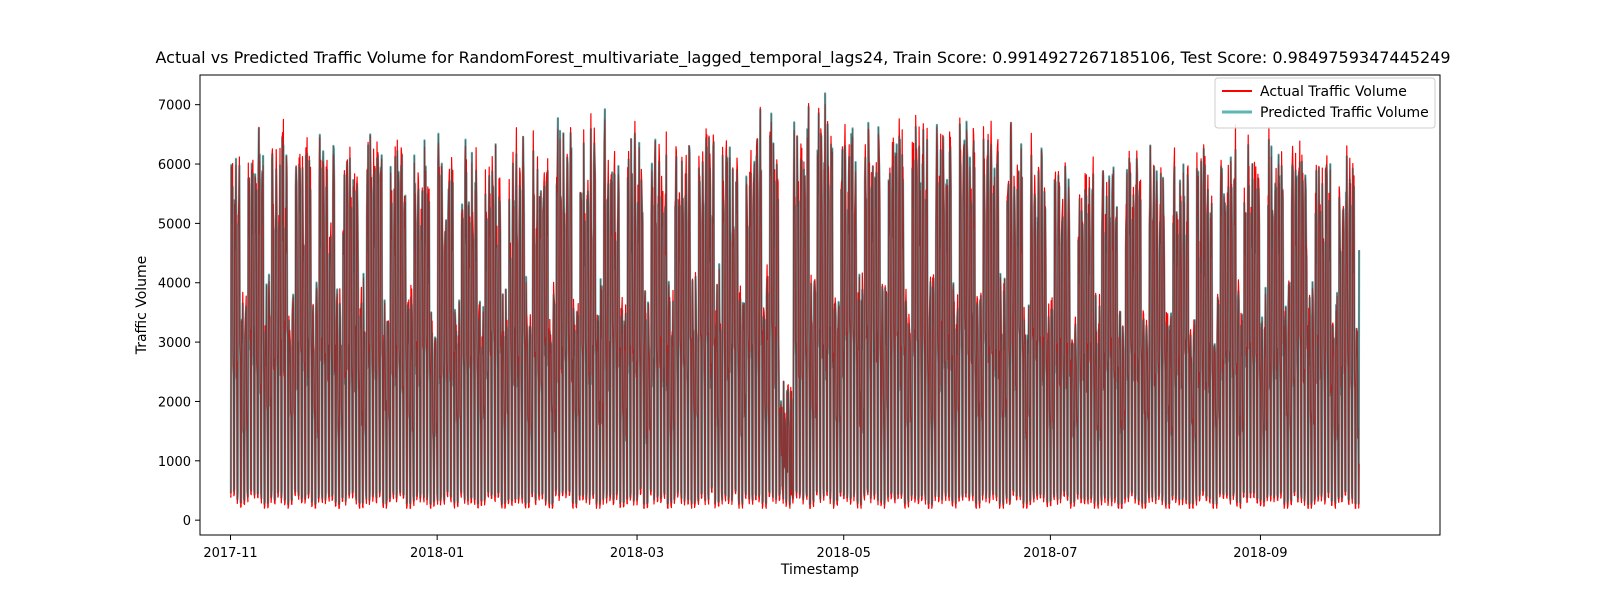  What do you see at coordinates (437, 553) in the screenshot?
I see `x-tick-label: 2018-01` at bounding box center [437, 553].